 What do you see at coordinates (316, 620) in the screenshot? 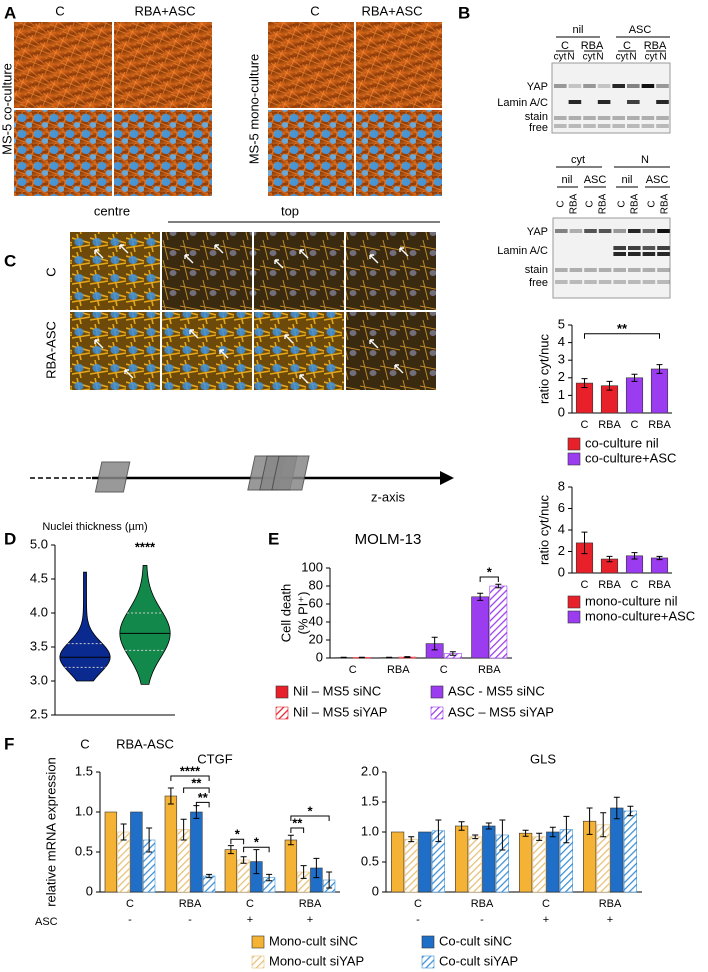
I see `y-tick-label: 40` at bounding box center [316, 620].